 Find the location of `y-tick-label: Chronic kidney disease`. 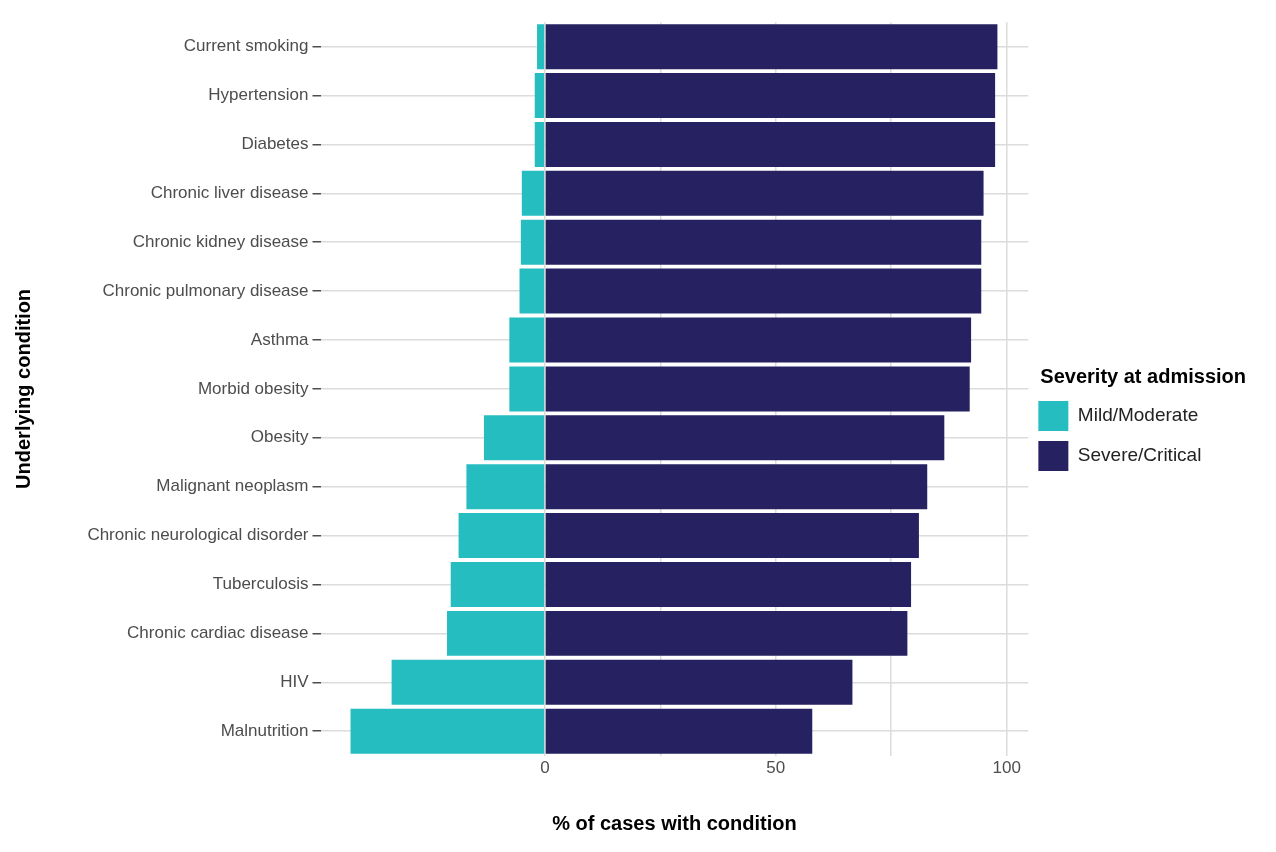

y-tick-label: Chronic kidney disease is located at coordinates (220, 241).